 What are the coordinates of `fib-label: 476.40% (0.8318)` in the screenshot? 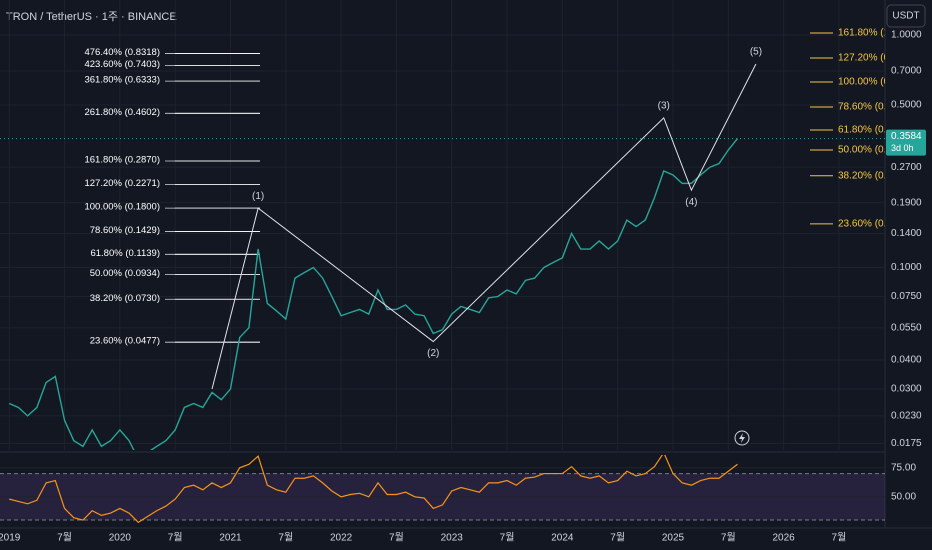 It's located at (122, 52).